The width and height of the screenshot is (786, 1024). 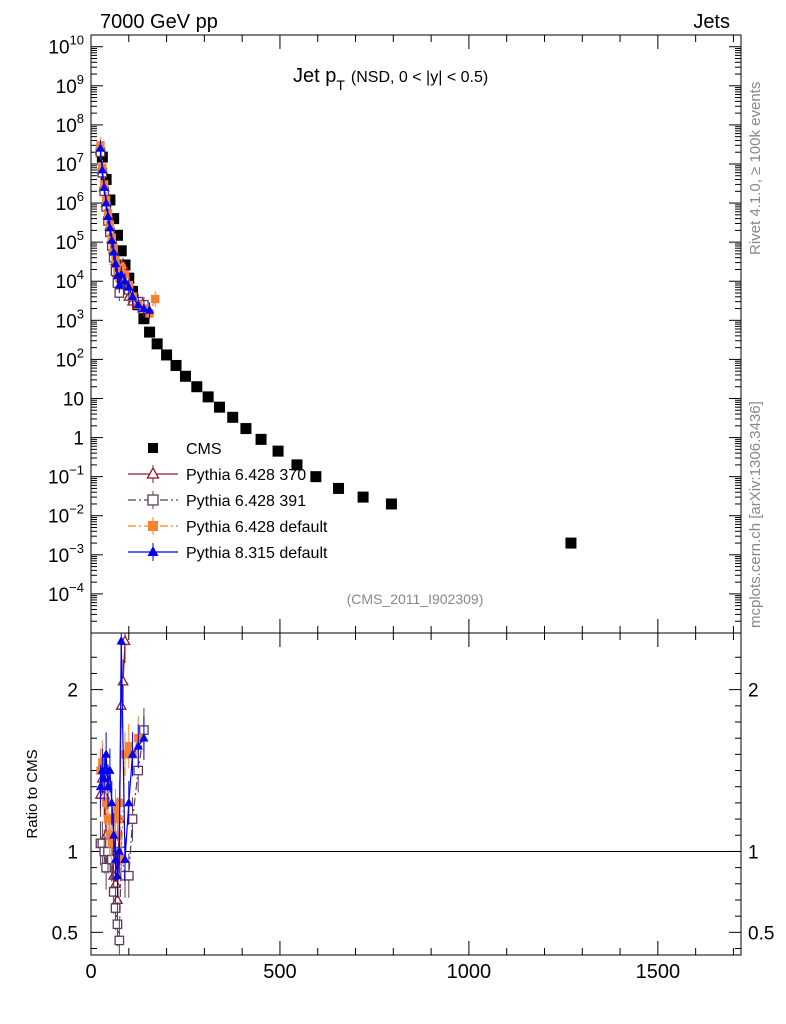 I want to click on legend-entry: Pythia 6.428 370, so click(x=217, y=474).